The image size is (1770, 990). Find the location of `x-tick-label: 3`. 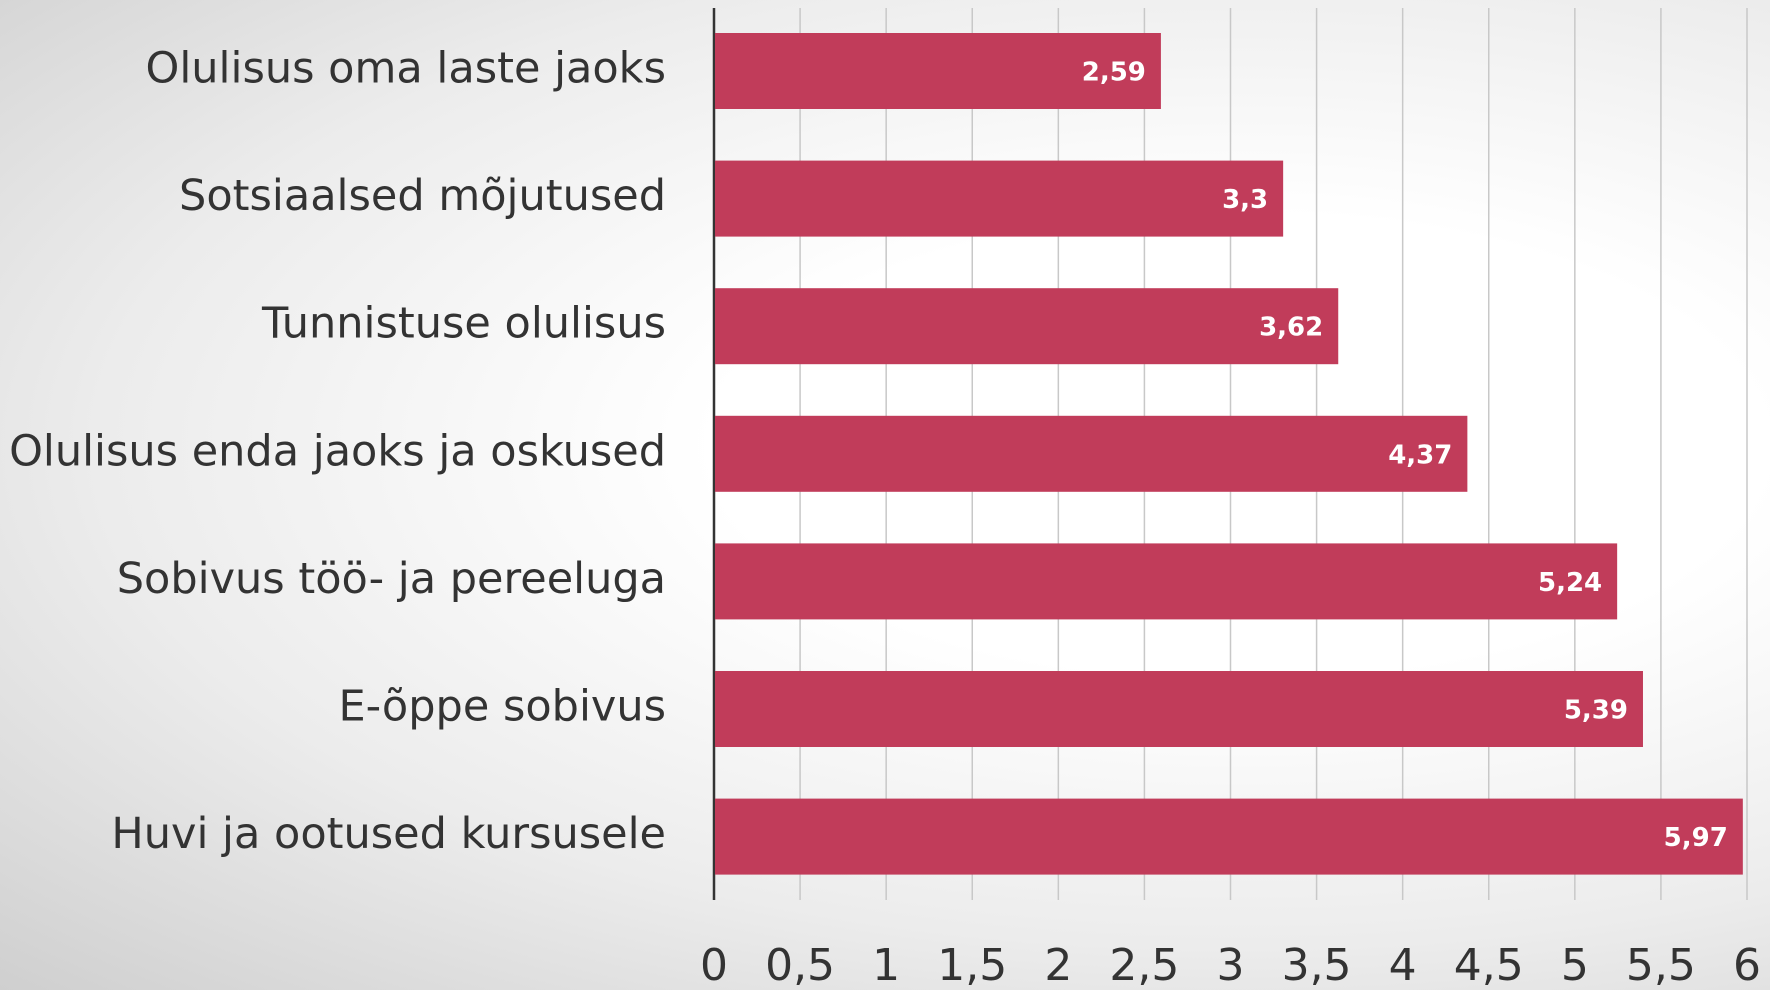

x-tick-label: 3 is located at coordinates (1231, 965).